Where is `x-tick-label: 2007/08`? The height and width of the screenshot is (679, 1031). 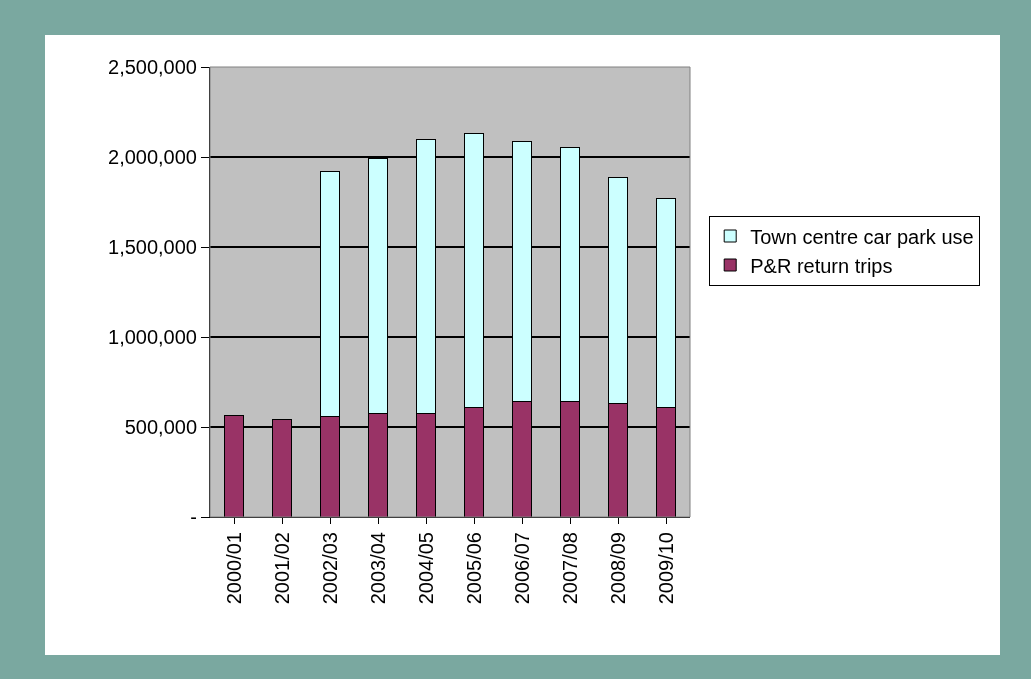
x-tick-label: 2007/08 is located at coordinates (569, 568).